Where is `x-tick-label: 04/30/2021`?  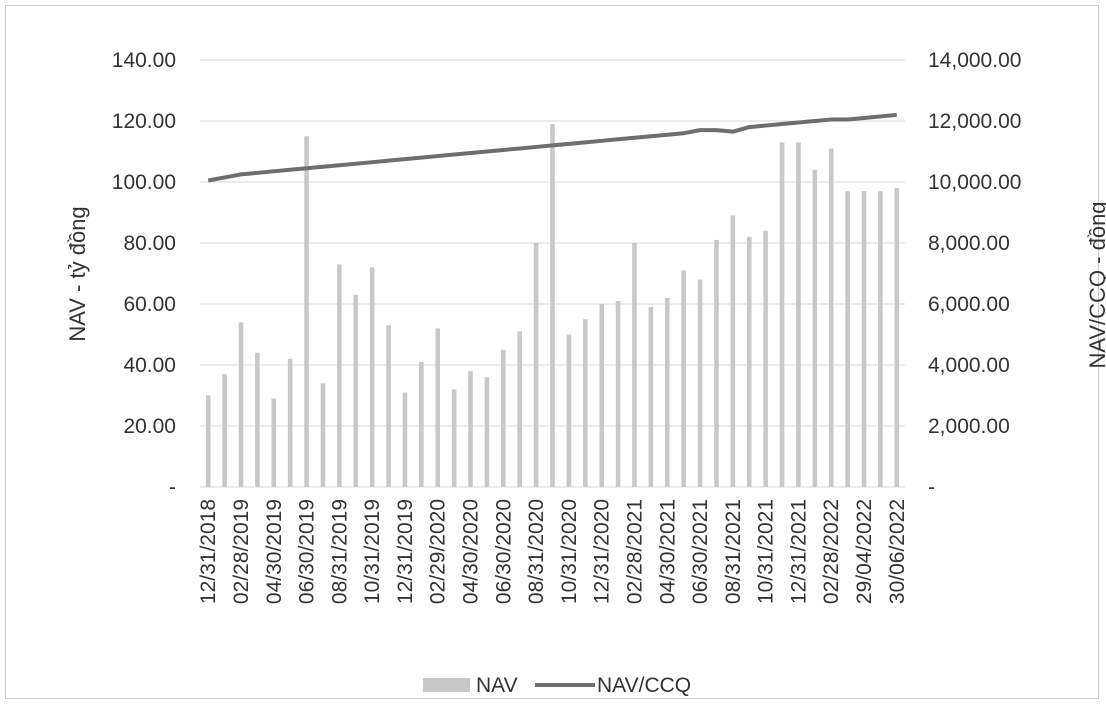 x-tick-label: 04/30/2021 is located at coordinates (667, 551).